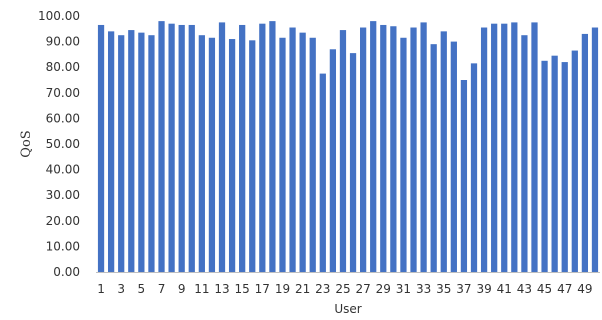  Describe the element at coordinates (584, 289) in the screenshot. I see `x-tick-label: 49` at that location.